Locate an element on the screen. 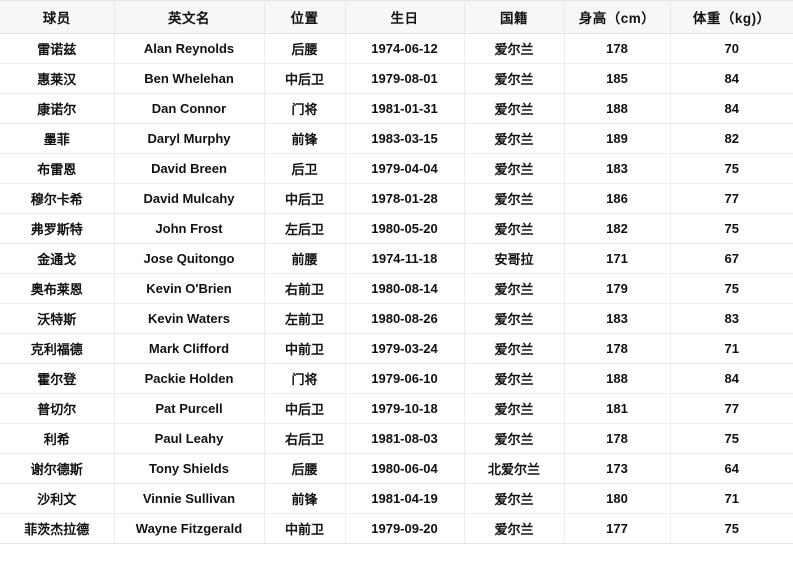 The width and height of the screenshot is (793, 562). cell-player: 康诺尔 is located at coordinates (57, 108).